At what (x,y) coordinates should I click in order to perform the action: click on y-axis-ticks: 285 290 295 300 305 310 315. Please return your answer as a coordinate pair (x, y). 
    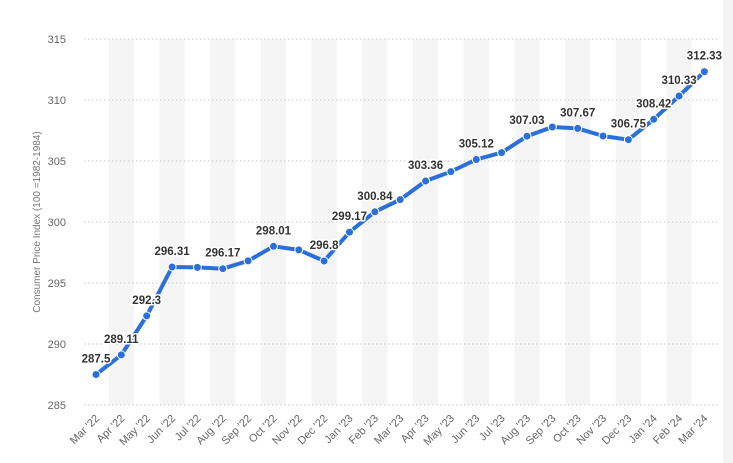
    Looking at the image, I should click on (57, 223).